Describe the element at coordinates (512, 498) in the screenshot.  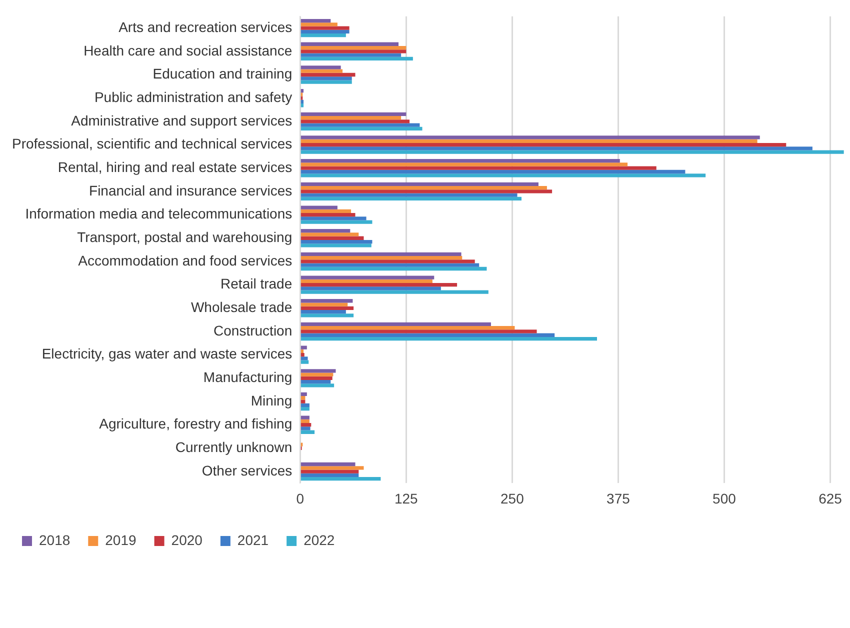
I see `x-tick-label: 250` at that location.